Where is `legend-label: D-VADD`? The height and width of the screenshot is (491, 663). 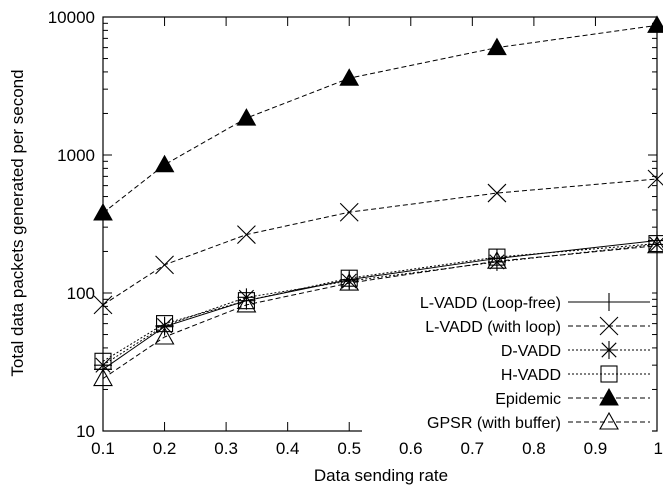 legend-label: D-VADD is located at coordinates (531, 351).